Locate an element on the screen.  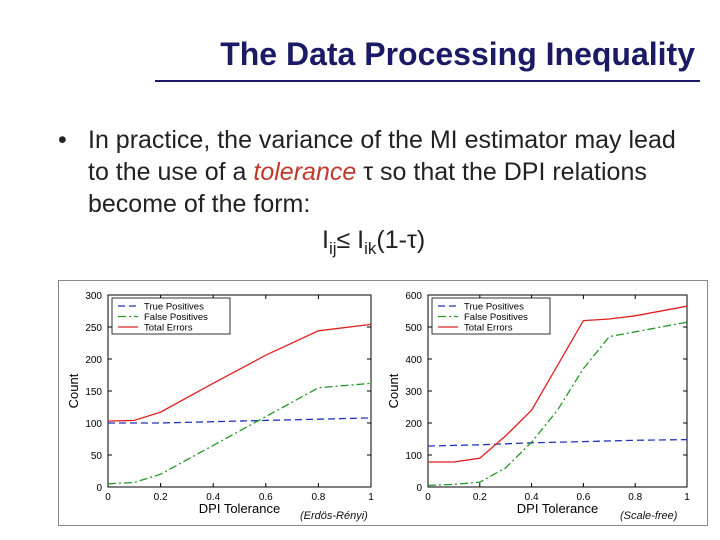
chart0-legend-box is located at coordinates (171, 316).